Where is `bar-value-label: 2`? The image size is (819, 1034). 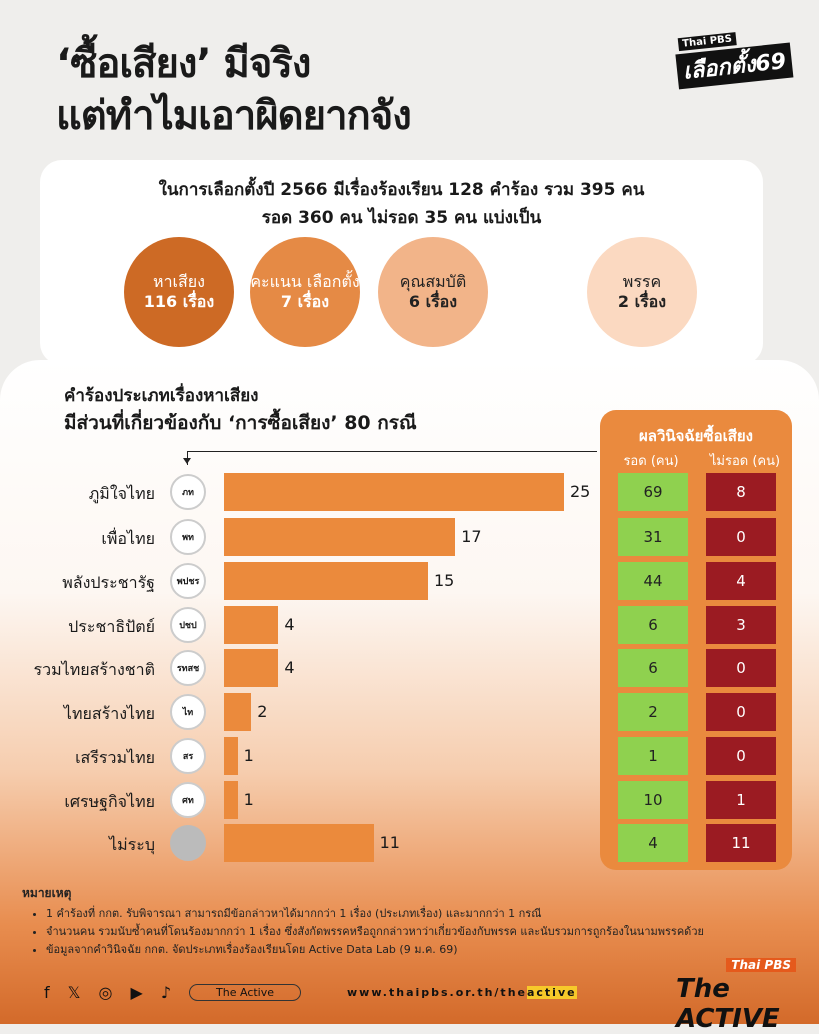 bar-value-label: 2 is located at coordinates (262, 711).